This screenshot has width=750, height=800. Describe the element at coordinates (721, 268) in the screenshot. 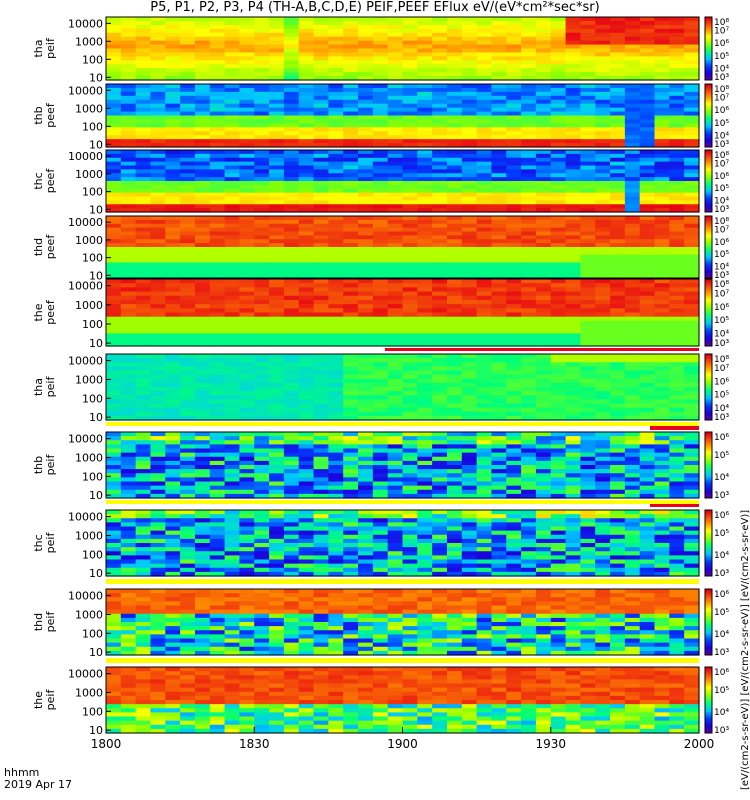

I see `colorbar-tick-label: 10⁴` at that location.